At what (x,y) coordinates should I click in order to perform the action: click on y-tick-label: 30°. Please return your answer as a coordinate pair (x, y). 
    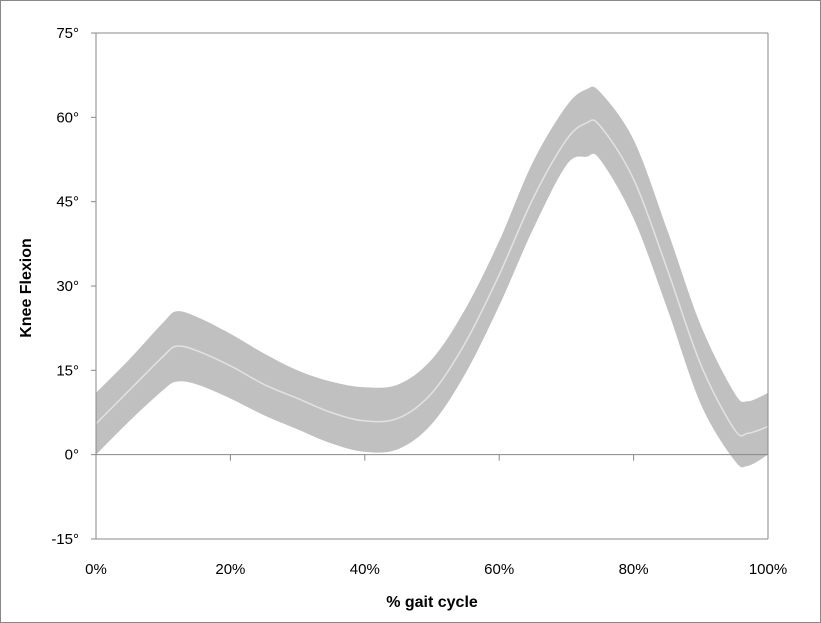
    Looking at the image, I should click on (67, 286).